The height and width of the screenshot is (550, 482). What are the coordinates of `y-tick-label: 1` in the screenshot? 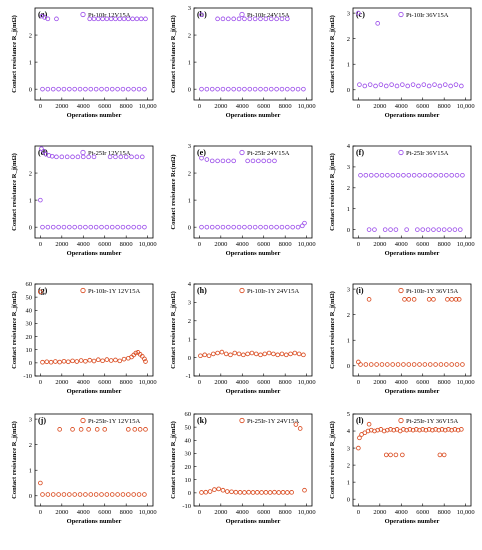 It's located at (30, 200).